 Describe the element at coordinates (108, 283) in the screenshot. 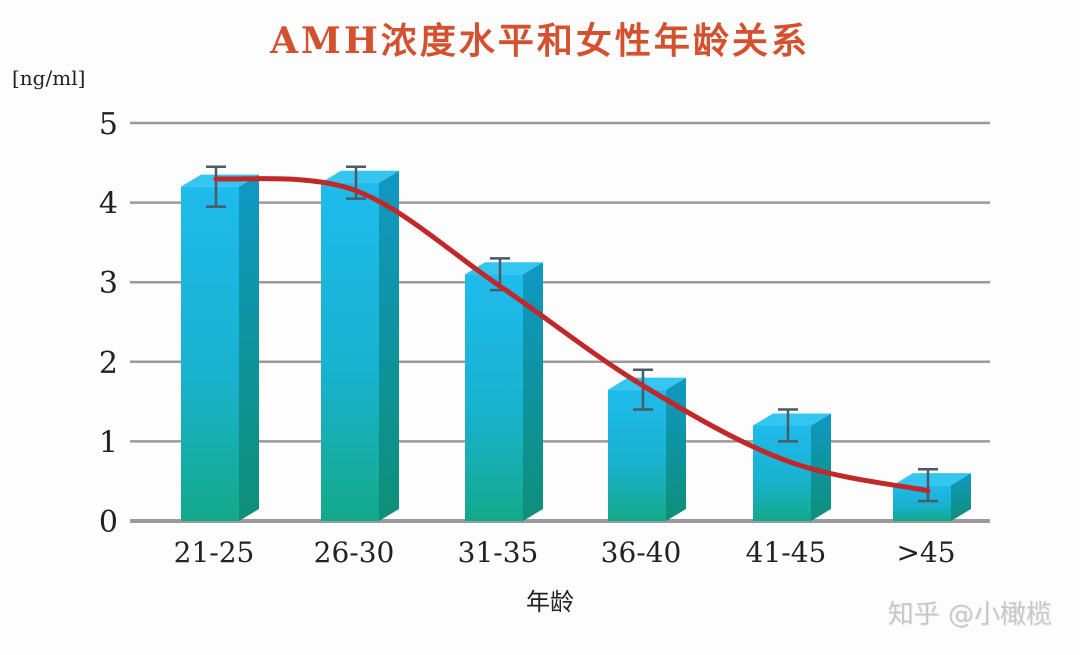

I see `y-tick-label: 3` at that location.